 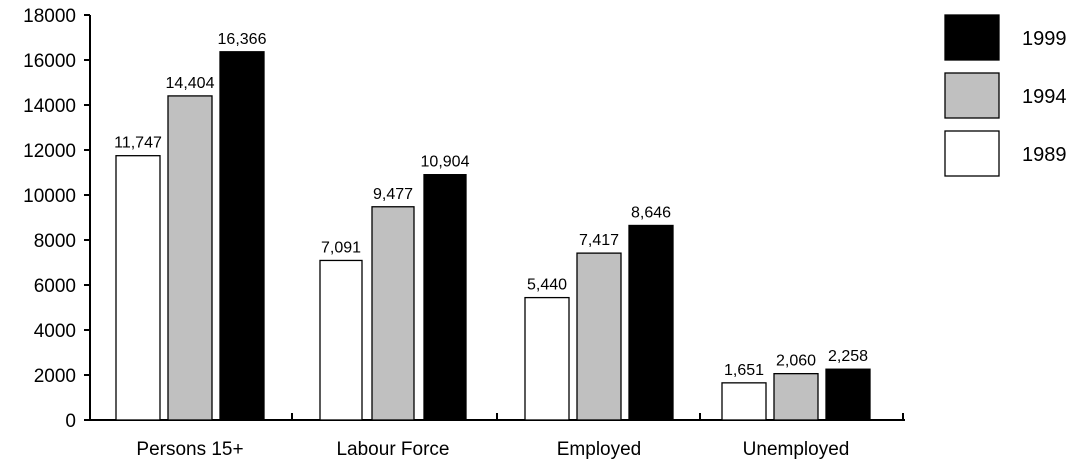 What do you see at coordinates (70, 421) in the screenshot?
I see `y-tick-label: 0` at bounding box center [70, 421].